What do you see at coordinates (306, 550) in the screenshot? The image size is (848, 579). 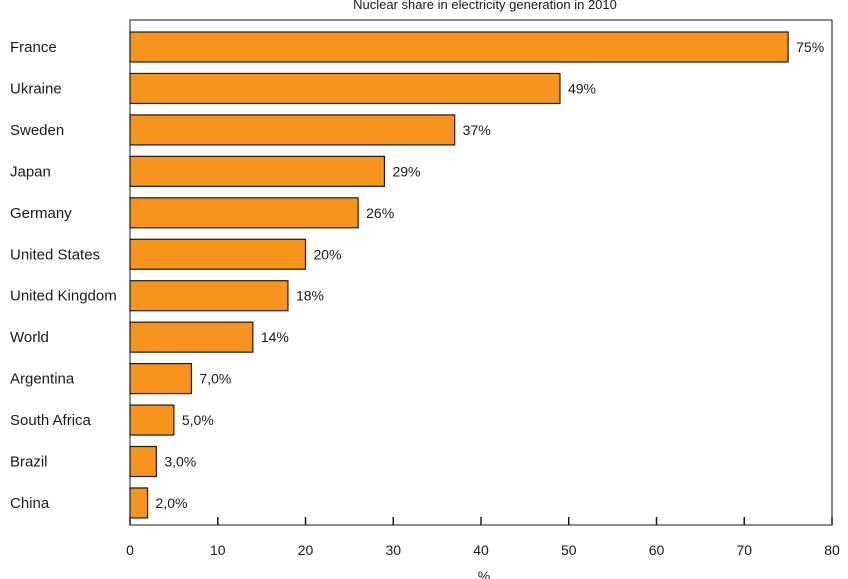 I see `x-tick-label: 20` at bounding box center [306, 550].